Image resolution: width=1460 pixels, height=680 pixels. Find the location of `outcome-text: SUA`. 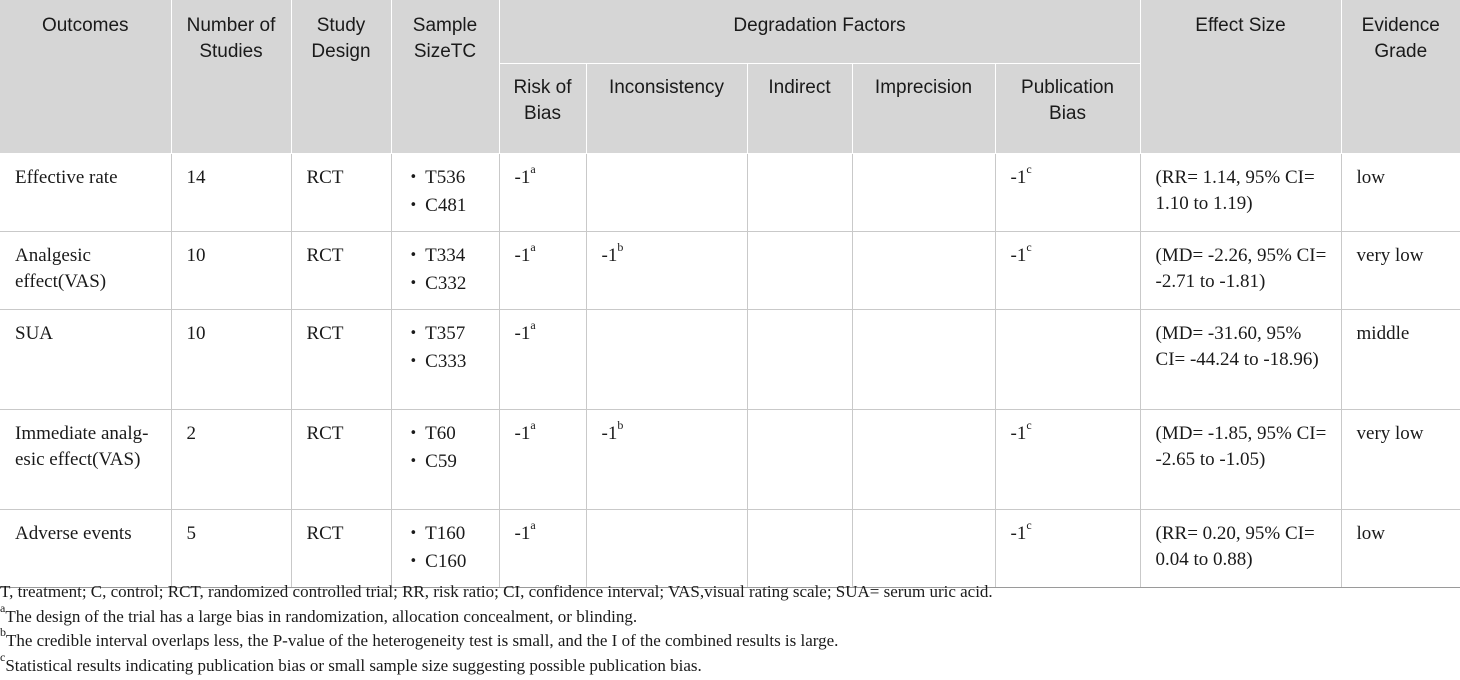

outcome-text: SUA is located at coordinates (34, 333).